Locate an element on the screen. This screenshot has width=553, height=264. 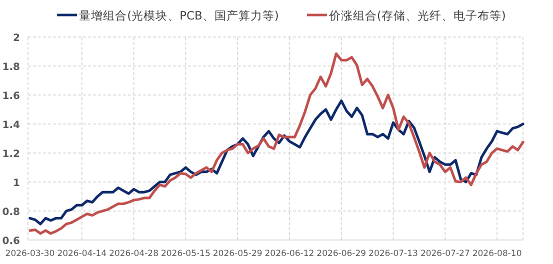
x-tick-label: 2026-03-30 is located at coordinates (30, 254).